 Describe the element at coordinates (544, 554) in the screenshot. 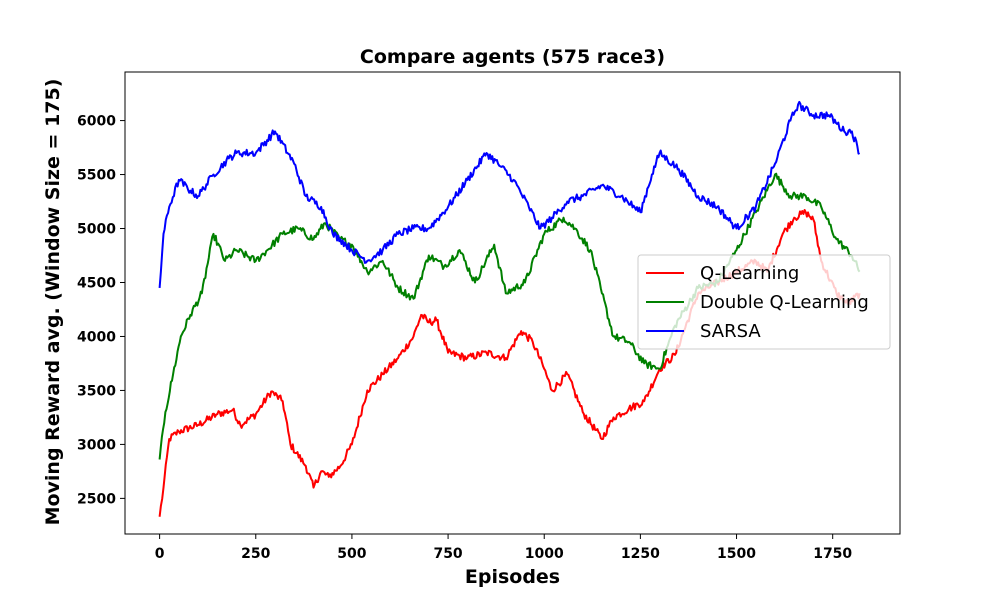

I see `x-tick-label: 1000` at that location.